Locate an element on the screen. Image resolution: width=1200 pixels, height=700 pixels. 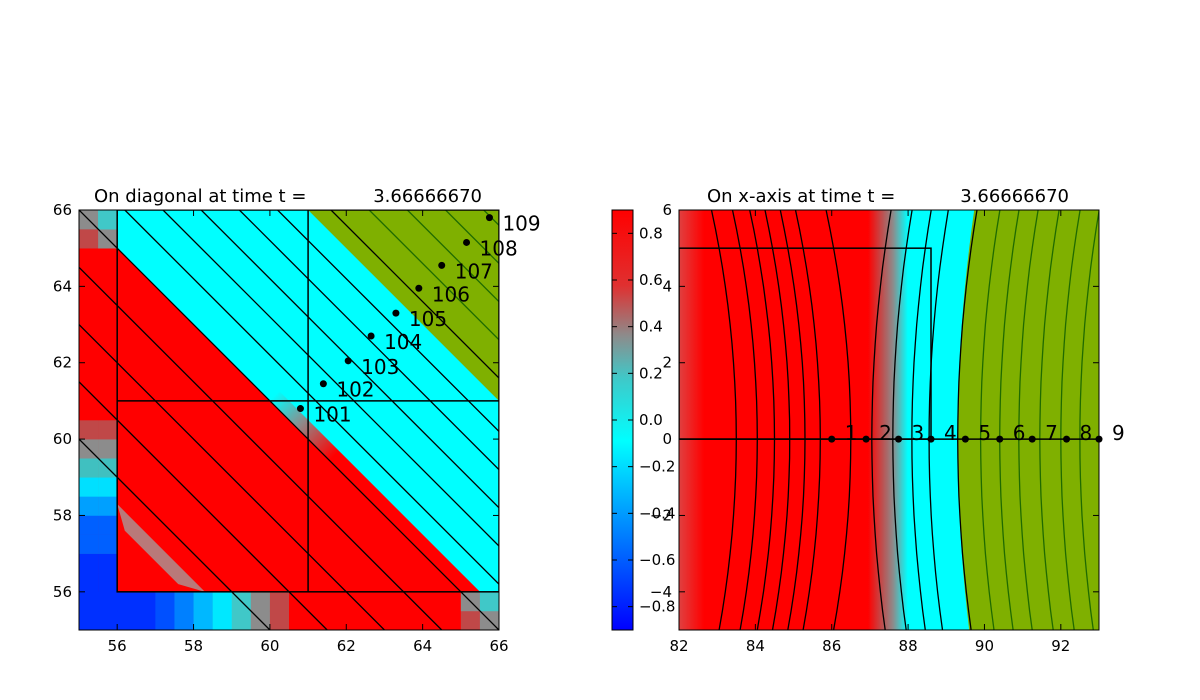
left-y-tick-label: 64 is located at coordinates (62, 286).